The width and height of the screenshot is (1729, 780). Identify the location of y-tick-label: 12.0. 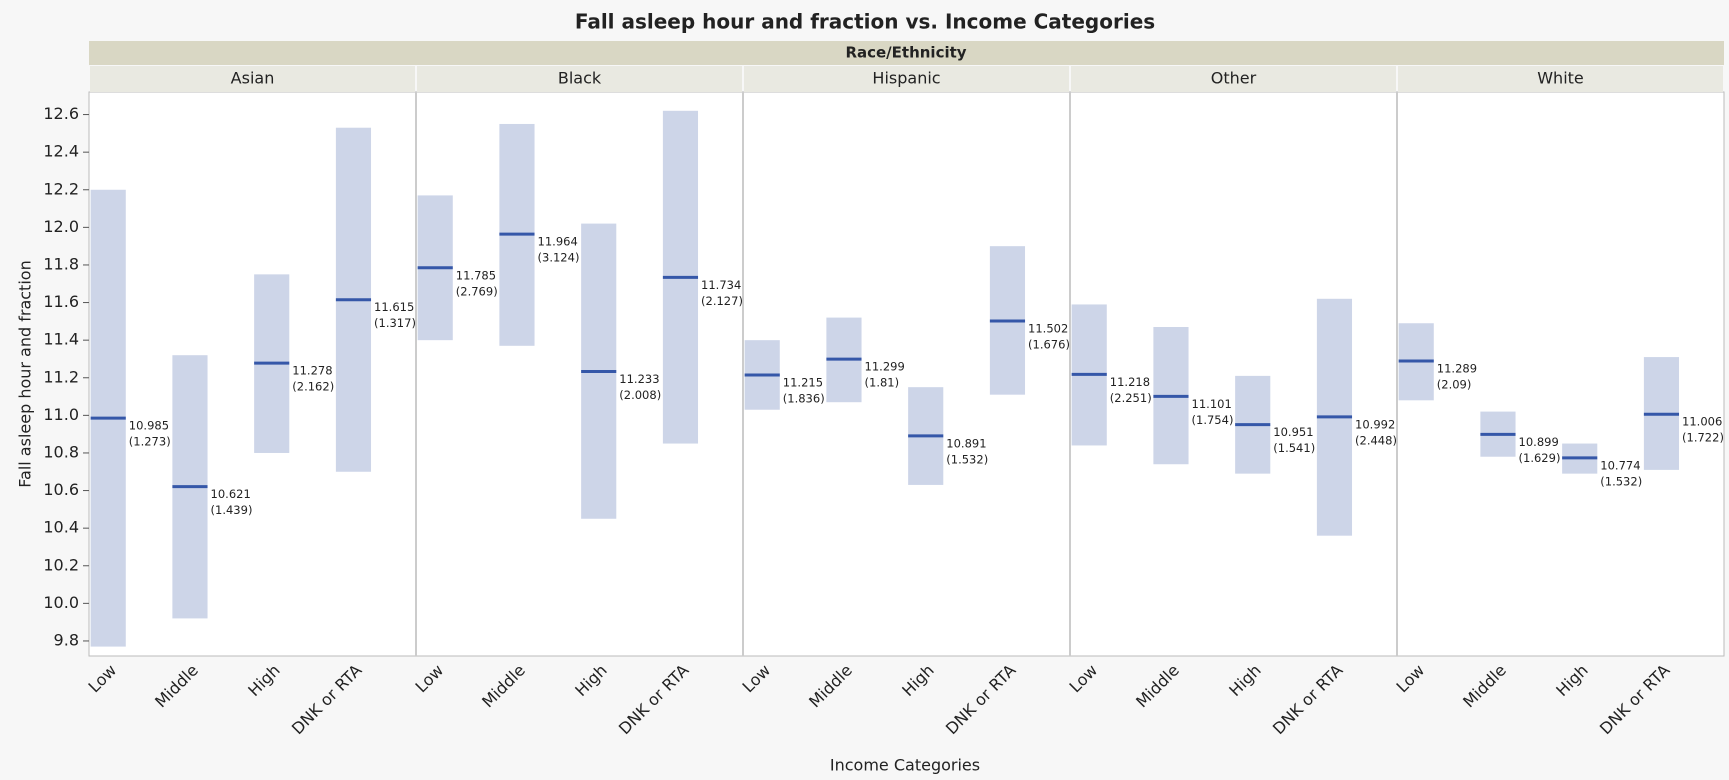
(61, 226).